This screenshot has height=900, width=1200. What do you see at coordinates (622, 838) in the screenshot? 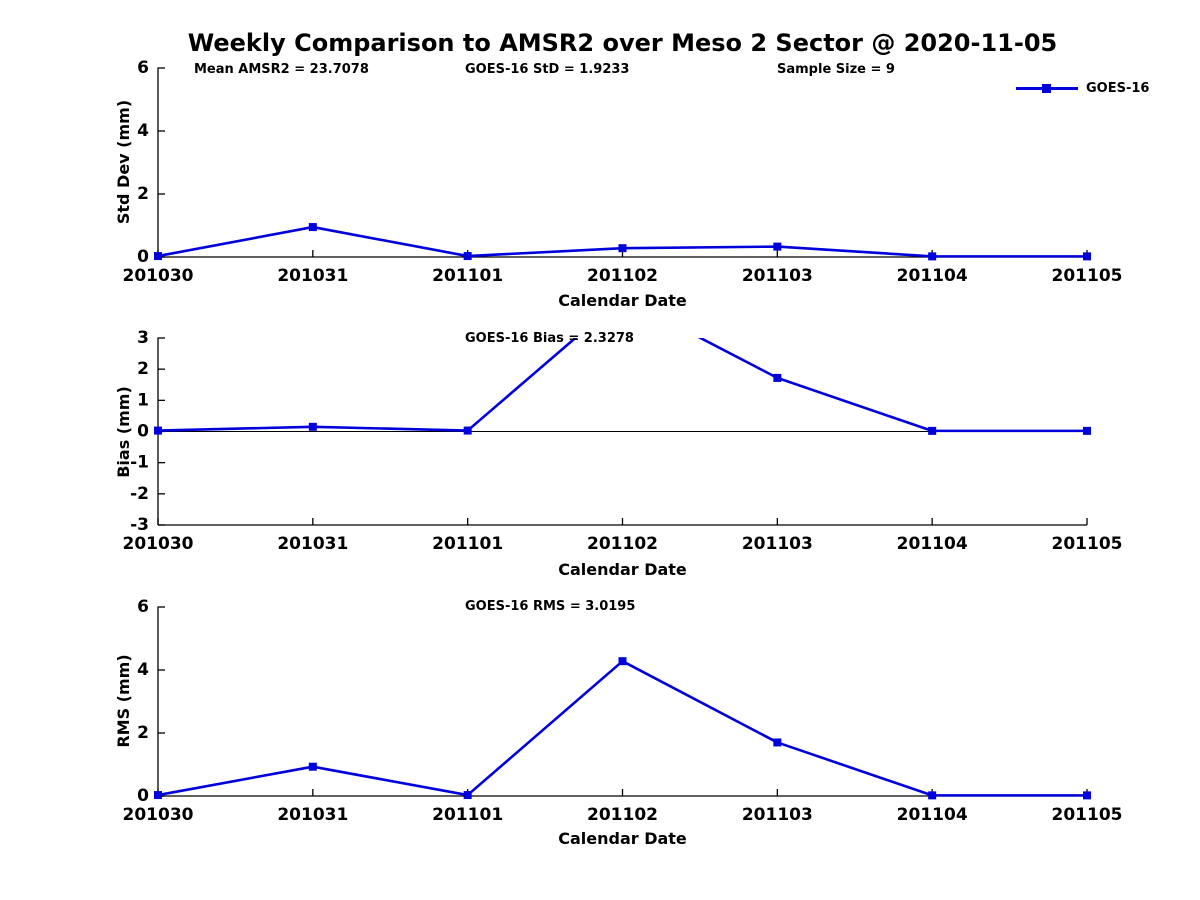
I see `rms-x-axis-label: Calendar Date` at bounding box center [622, 838].